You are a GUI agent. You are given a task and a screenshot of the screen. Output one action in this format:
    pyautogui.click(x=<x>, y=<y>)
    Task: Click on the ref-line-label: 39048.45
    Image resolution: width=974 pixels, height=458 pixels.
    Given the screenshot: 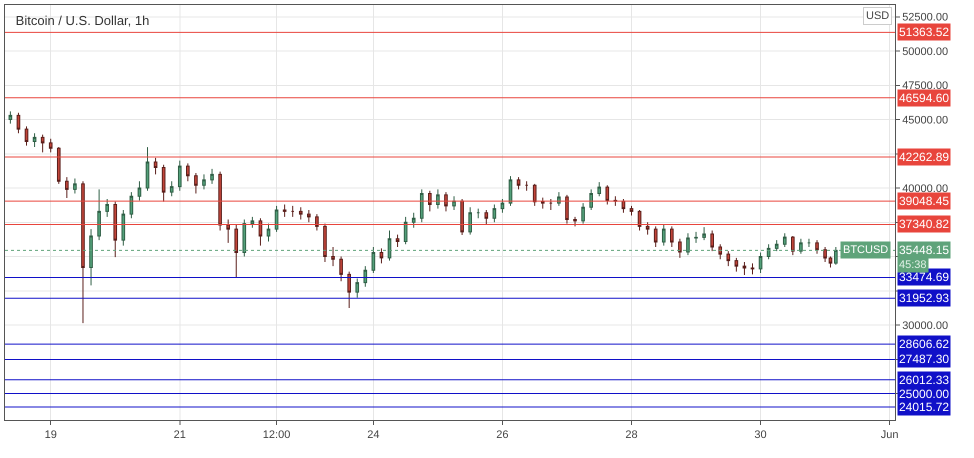 What is the action you would take?
    pyautogui.click(x=924, y=201)
    